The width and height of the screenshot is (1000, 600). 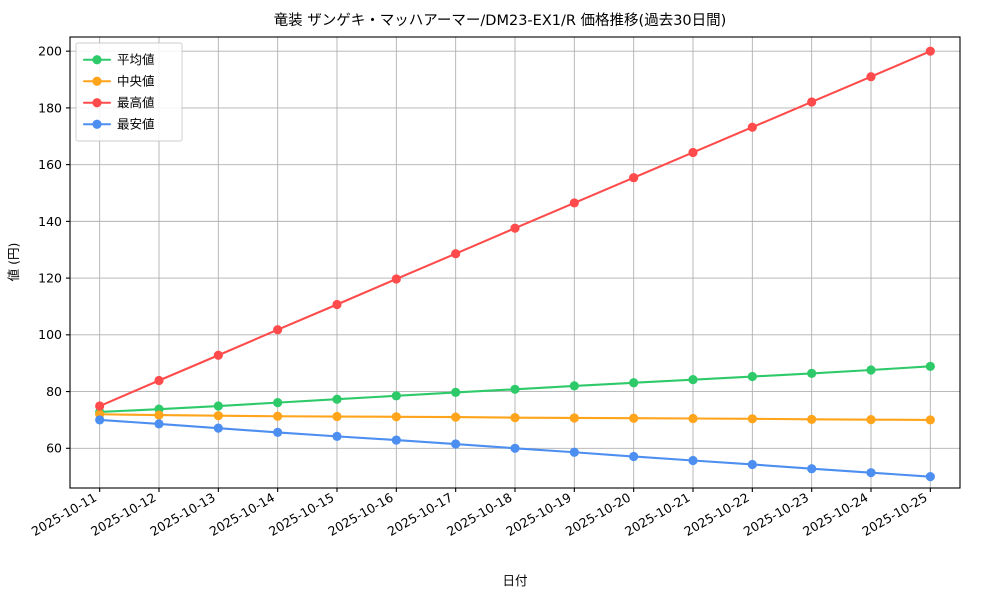 What do you see at coordinates (136, 124) in the screenshot?
I see `legend-label: 最安値` at bounding box center [136, 124].